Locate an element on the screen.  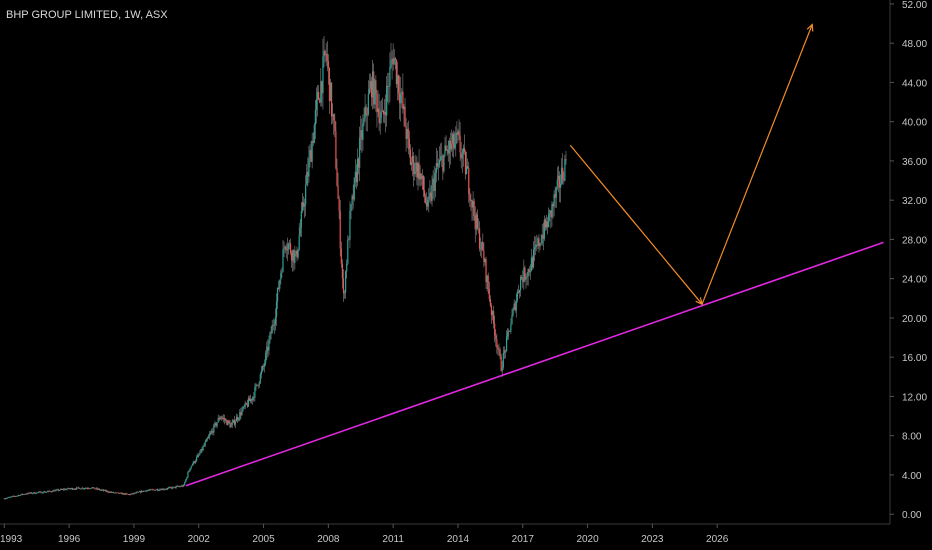
y-tick-label: 48.00 is located at coordinates (914, 44).